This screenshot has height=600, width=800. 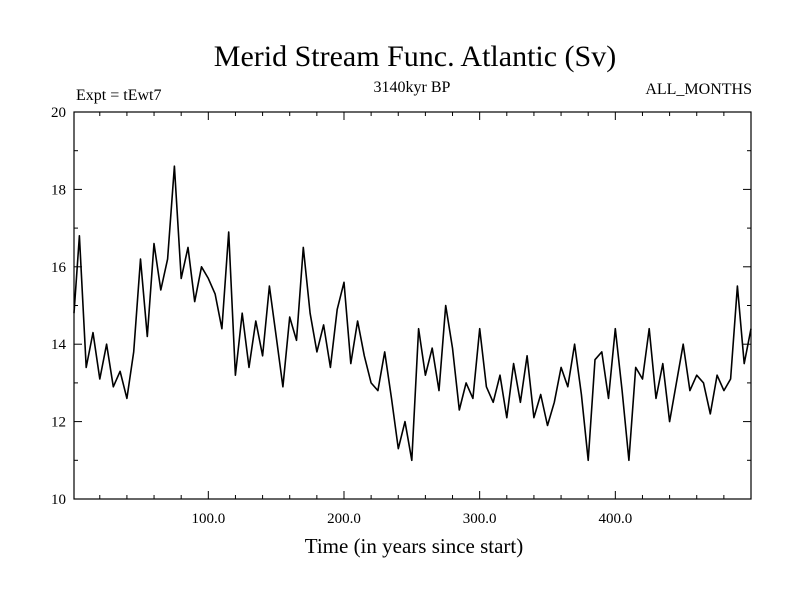 I want to click on y-tick-label: 20, so click(x=58, y=113).